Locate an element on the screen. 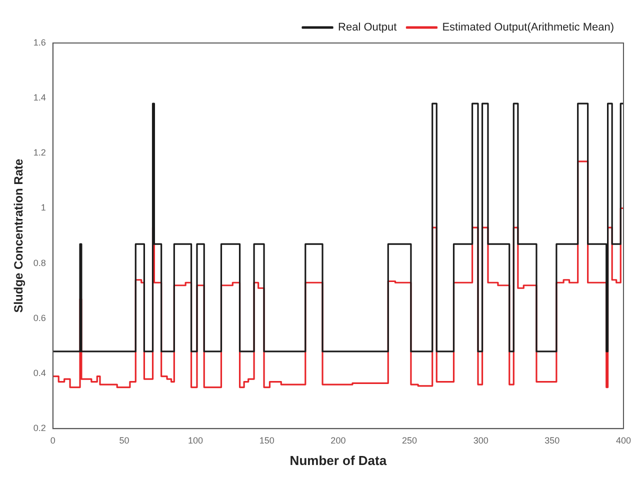 This screenshot has height=481, width=642. x-tick-label: 250 is located at coordinates (410, 440).